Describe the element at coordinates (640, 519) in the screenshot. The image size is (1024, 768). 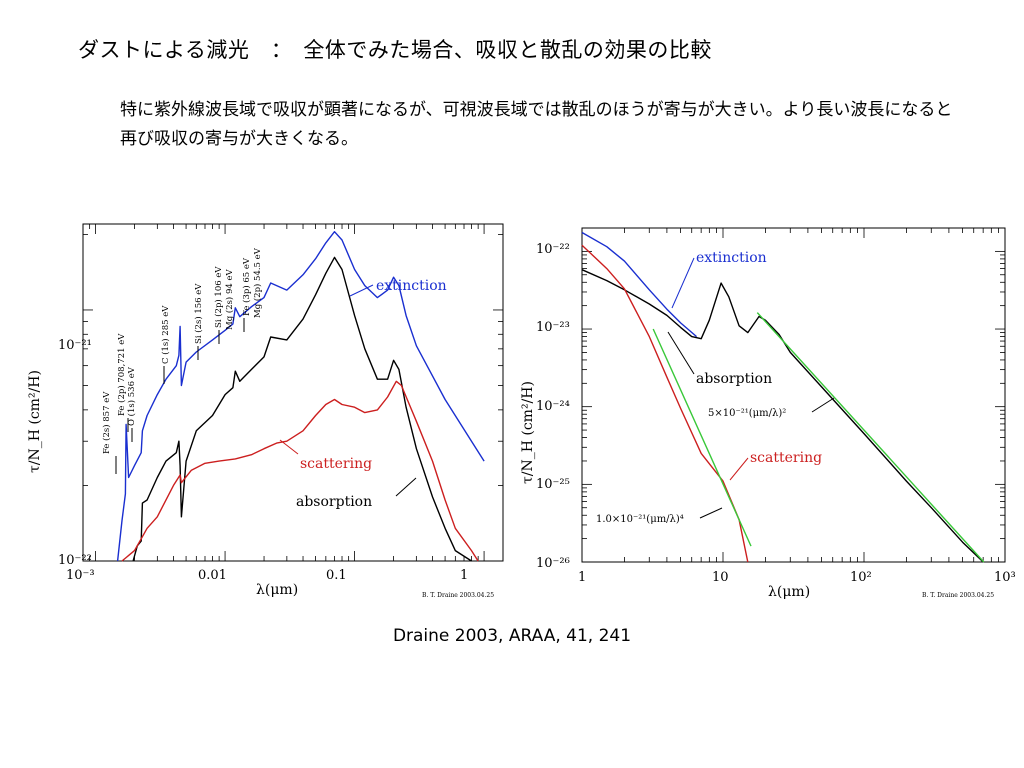
I see `fit-label-lambda4: 1.0×10⁻²¹(μm/λ)⁴` at that location.